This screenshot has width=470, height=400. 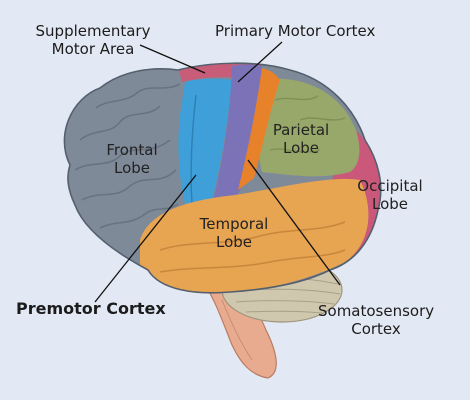 I want to click on label-occipital-lobe: Occipital Lobe, so click(x=390, y=195).